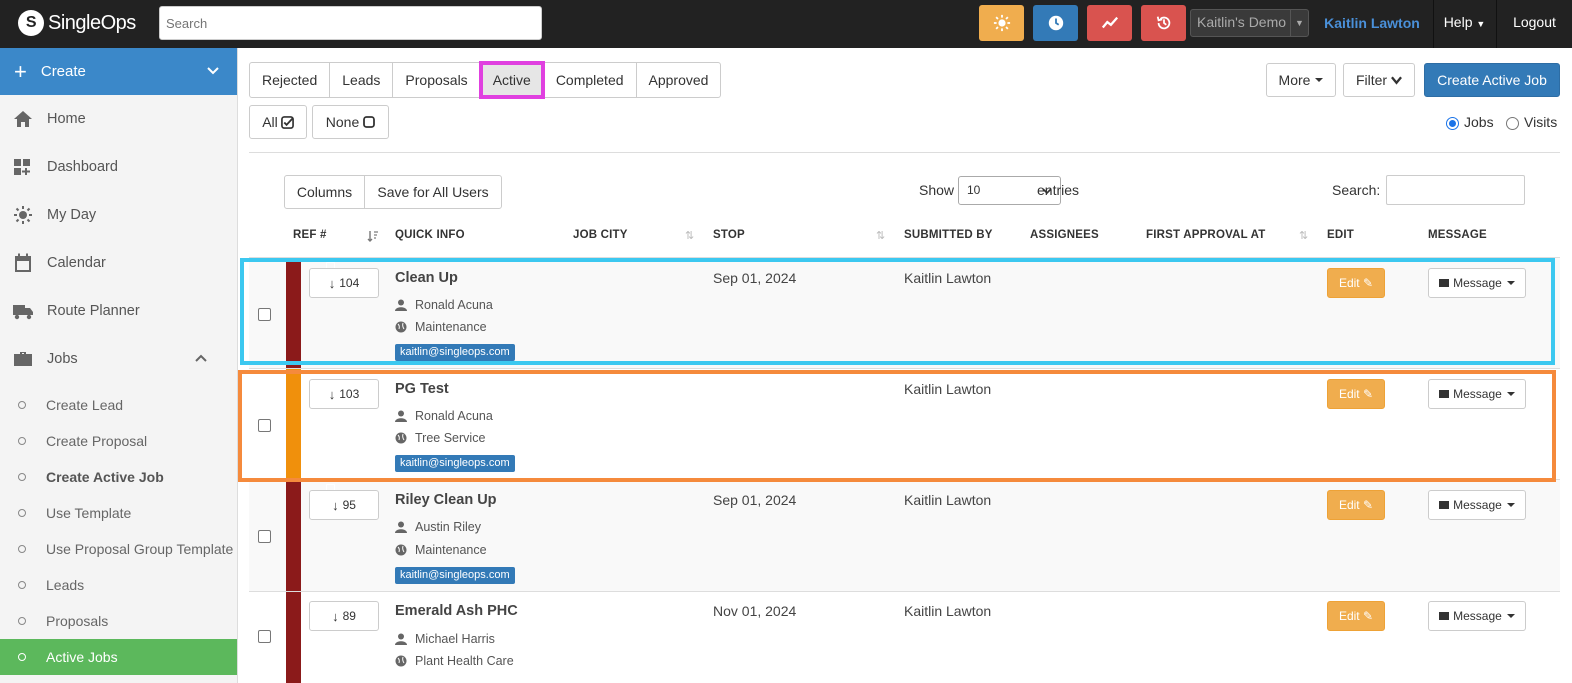 Image resolution: width=1572 pixels, height=683 pixels. What do you see at coordinates (335, 505) in the screenshot?
I see `arrow-down-icon: ↓` at bounding box center [335, 505].